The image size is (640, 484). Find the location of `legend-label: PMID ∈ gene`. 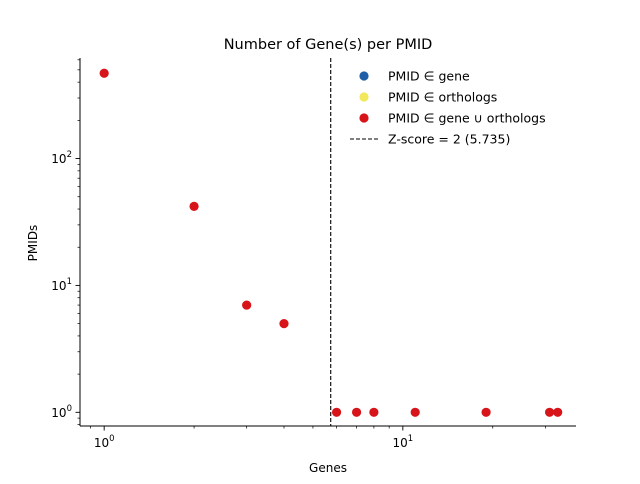

legend-label: PMID ∈ gene is located at coordinates (429, 76).